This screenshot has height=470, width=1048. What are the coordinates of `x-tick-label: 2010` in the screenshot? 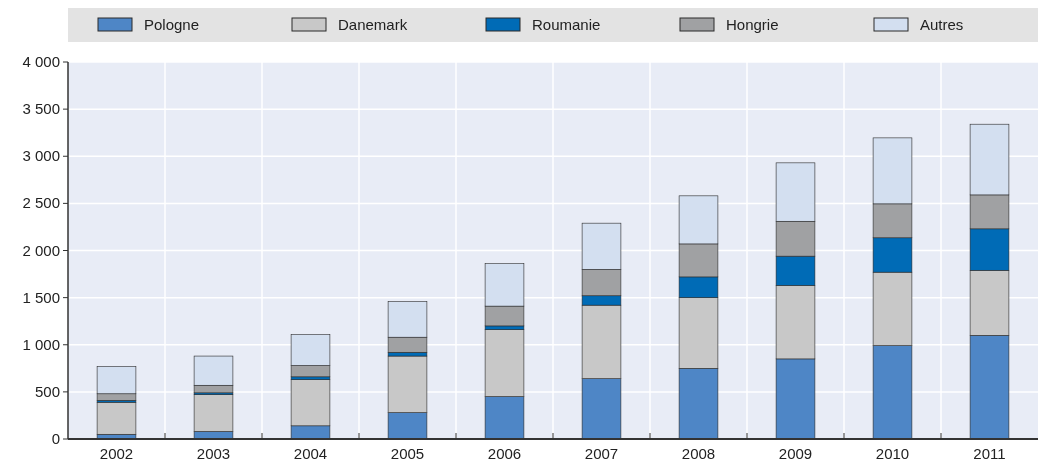 It's located at (892, 453).